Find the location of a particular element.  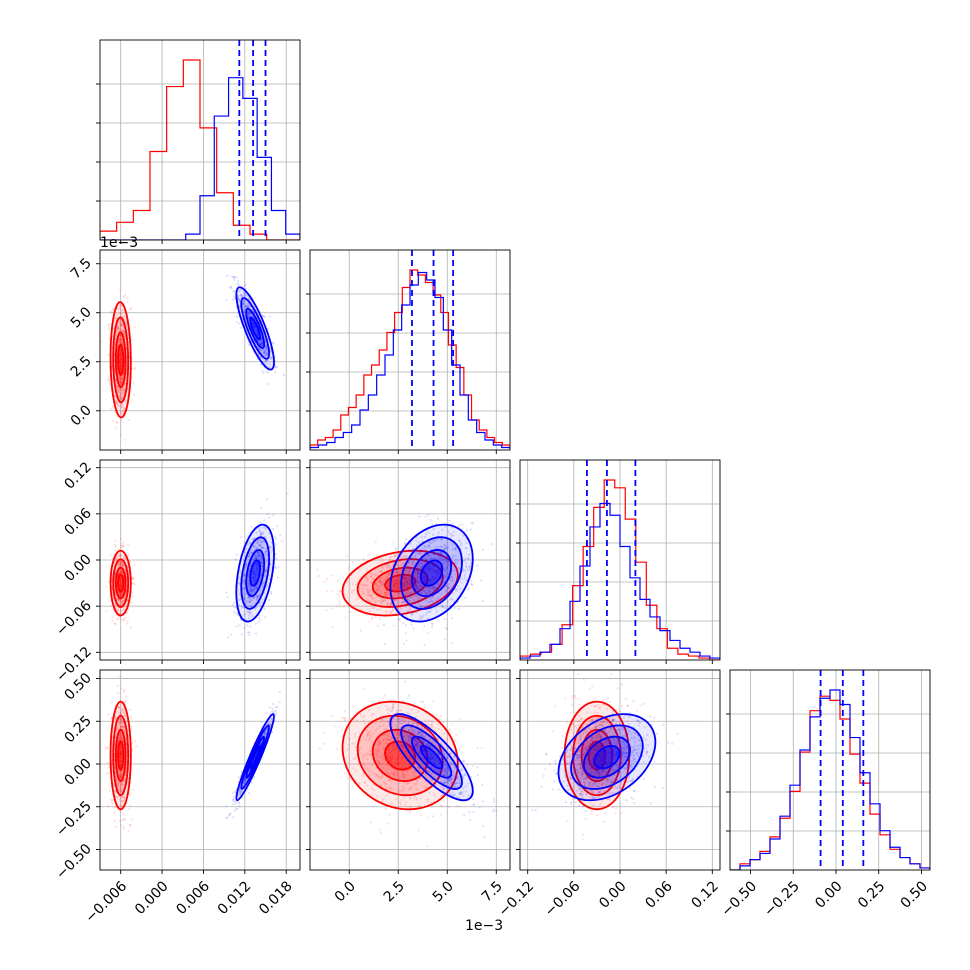

density-fill is located at coordinates (255, 328).